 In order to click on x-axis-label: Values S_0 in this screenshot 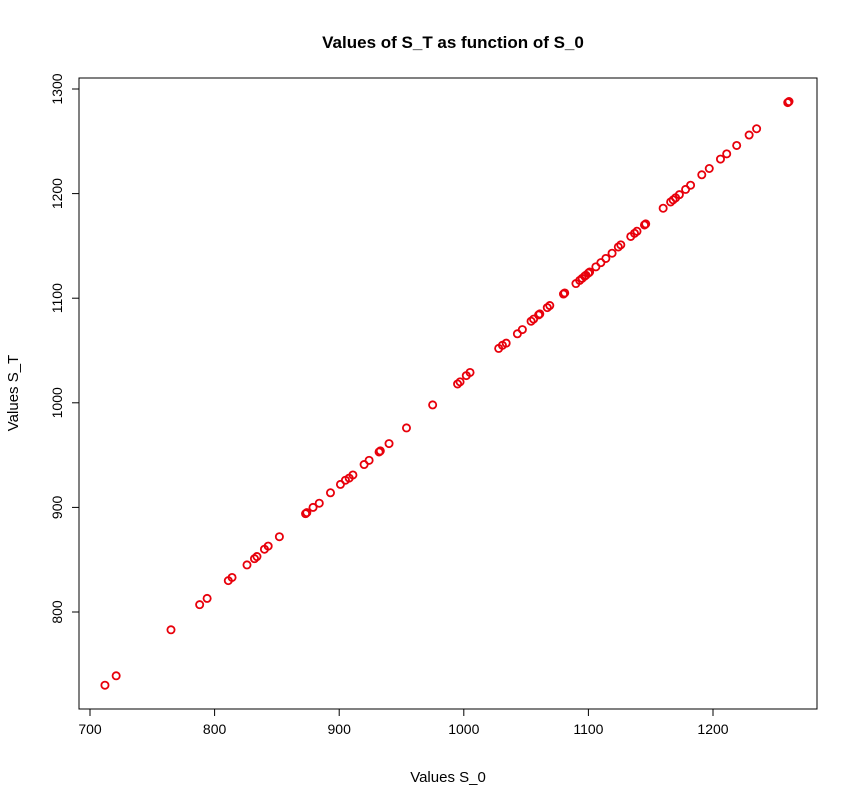, I will do `click(448, 777)`.